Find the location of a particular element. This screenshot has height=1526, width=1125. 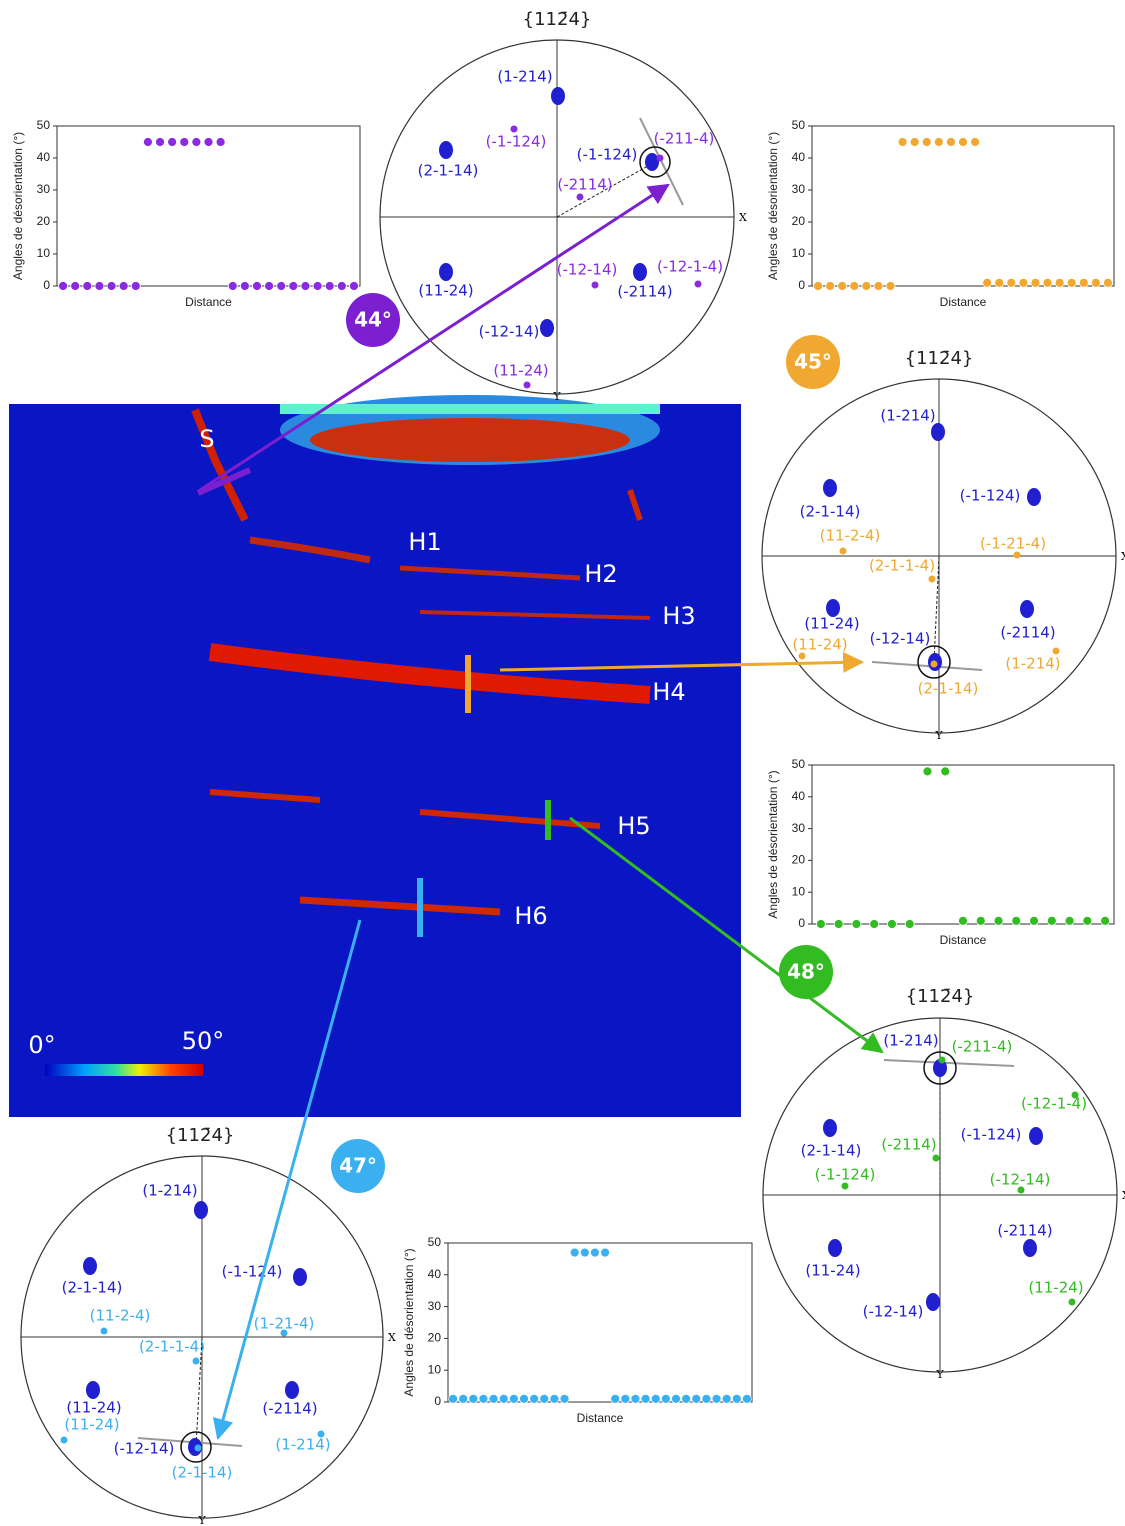

pole-label: (-211-4) is located at coordinates (982, 1047).